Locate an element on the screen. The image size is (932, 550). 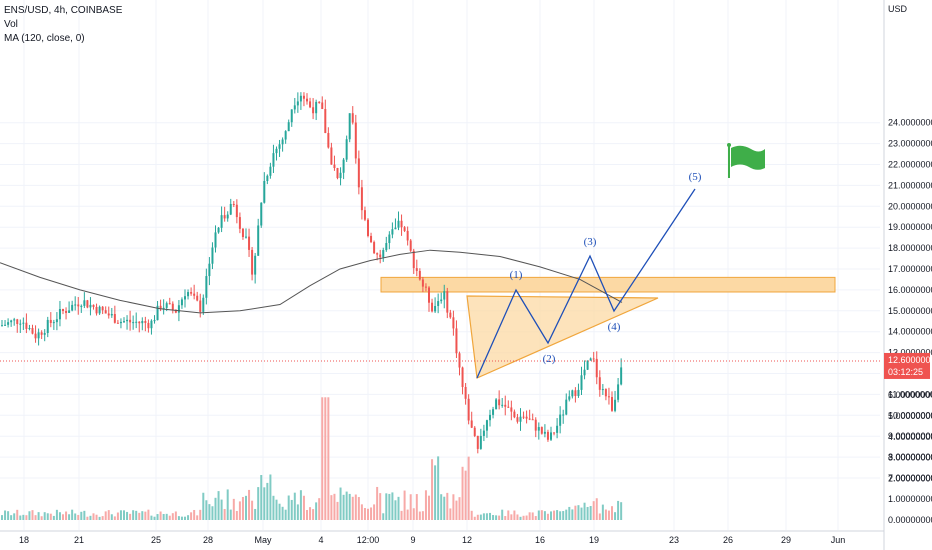
date-tick: 12:00 is located at coordinates (368, 540).